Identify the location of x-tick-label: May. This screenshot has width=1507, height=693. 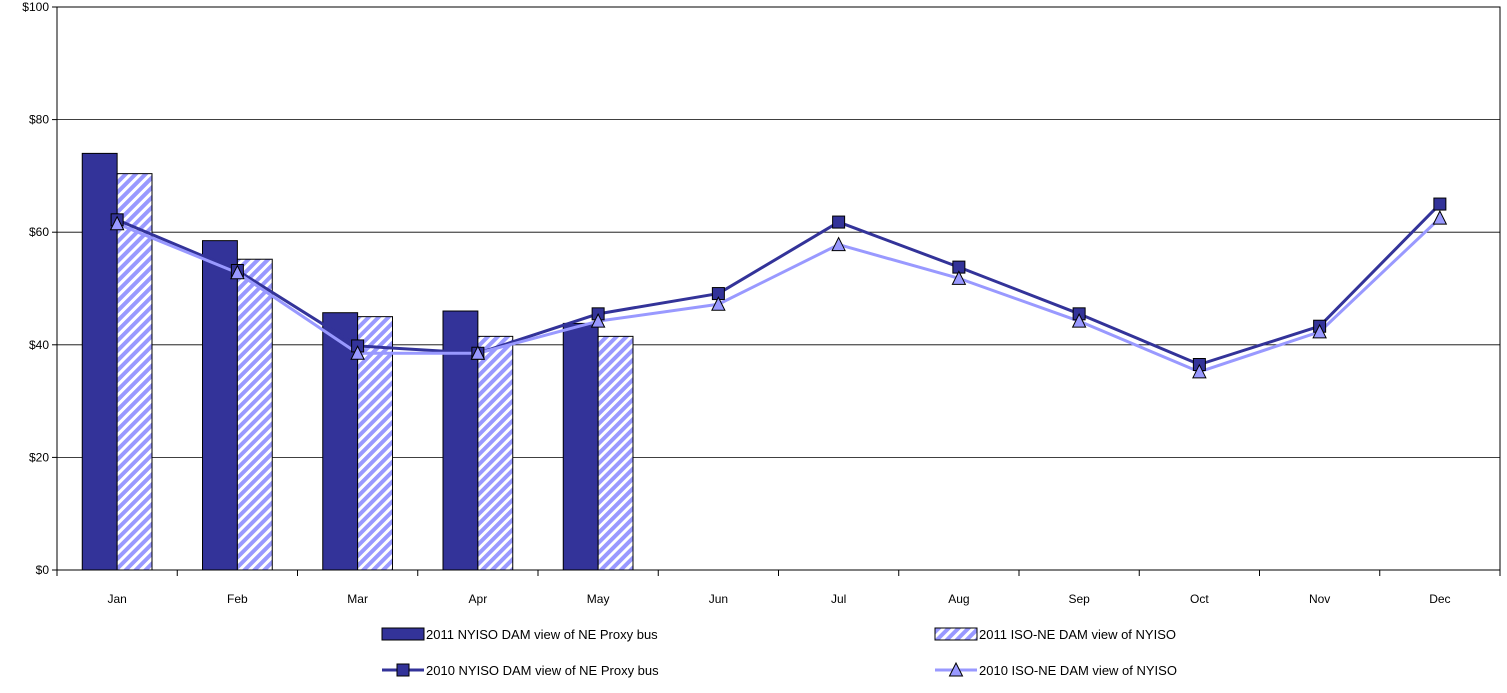
(598, 599).